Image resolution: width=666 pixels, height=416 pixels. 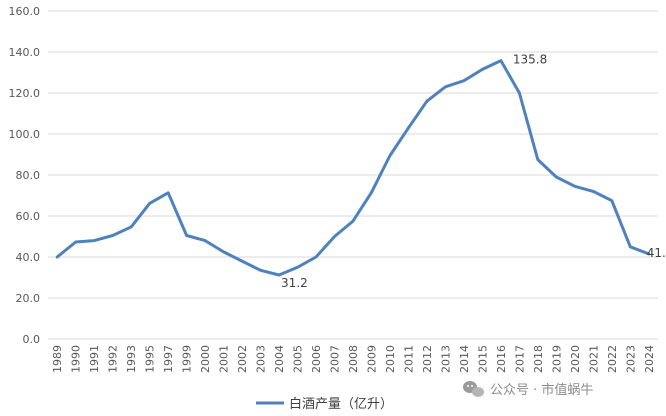 What do you see at coordinates (279, 359) in the screenshot?
I see `x-tick-label: 2004` at bounding box center [279, 359].